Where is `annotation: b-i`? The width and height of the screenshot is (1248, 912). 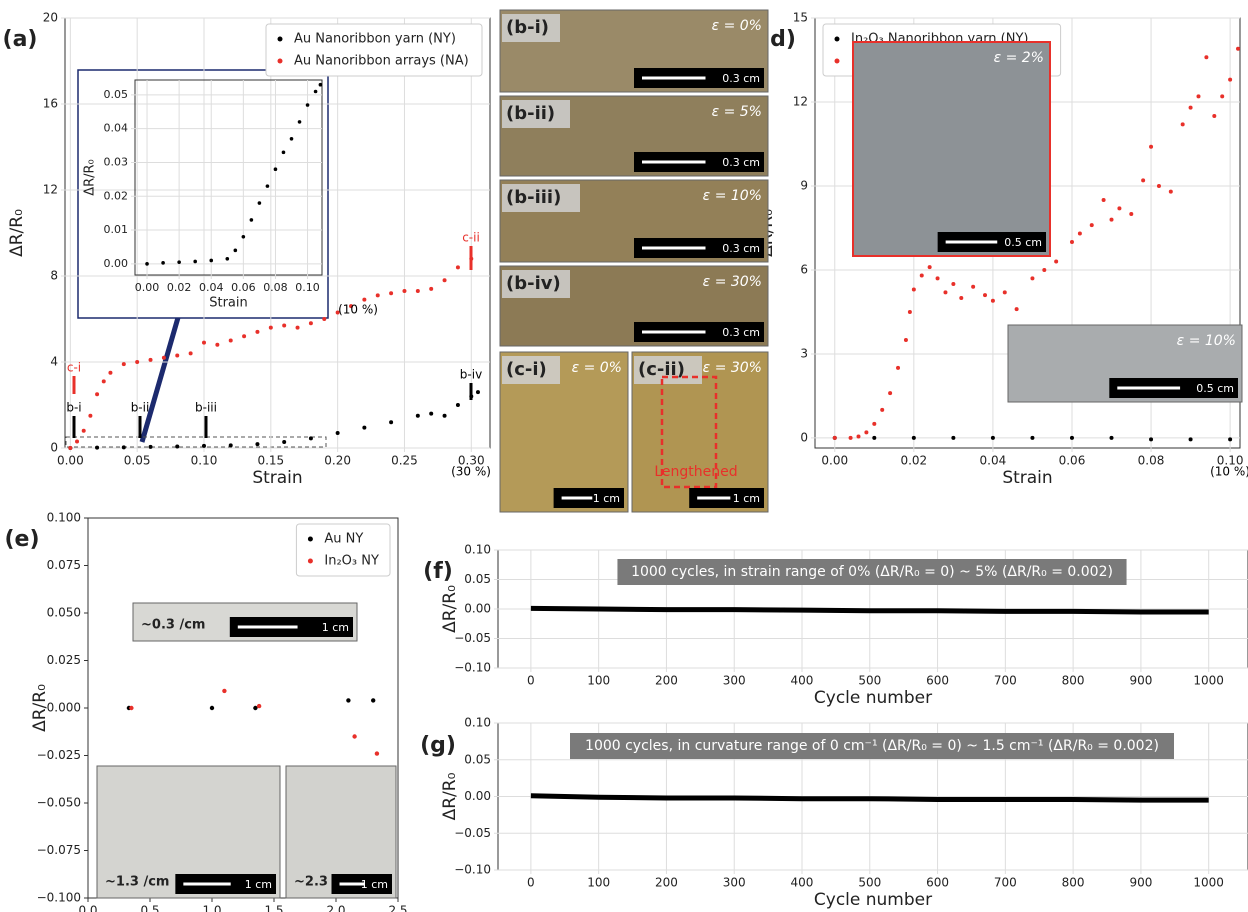 annotation: b-i is located at coordinates (73, 408).